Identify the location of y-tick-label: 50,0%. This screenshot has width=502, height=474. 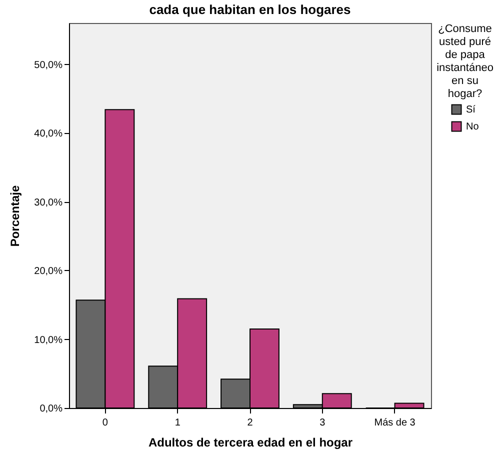
(48, 65).